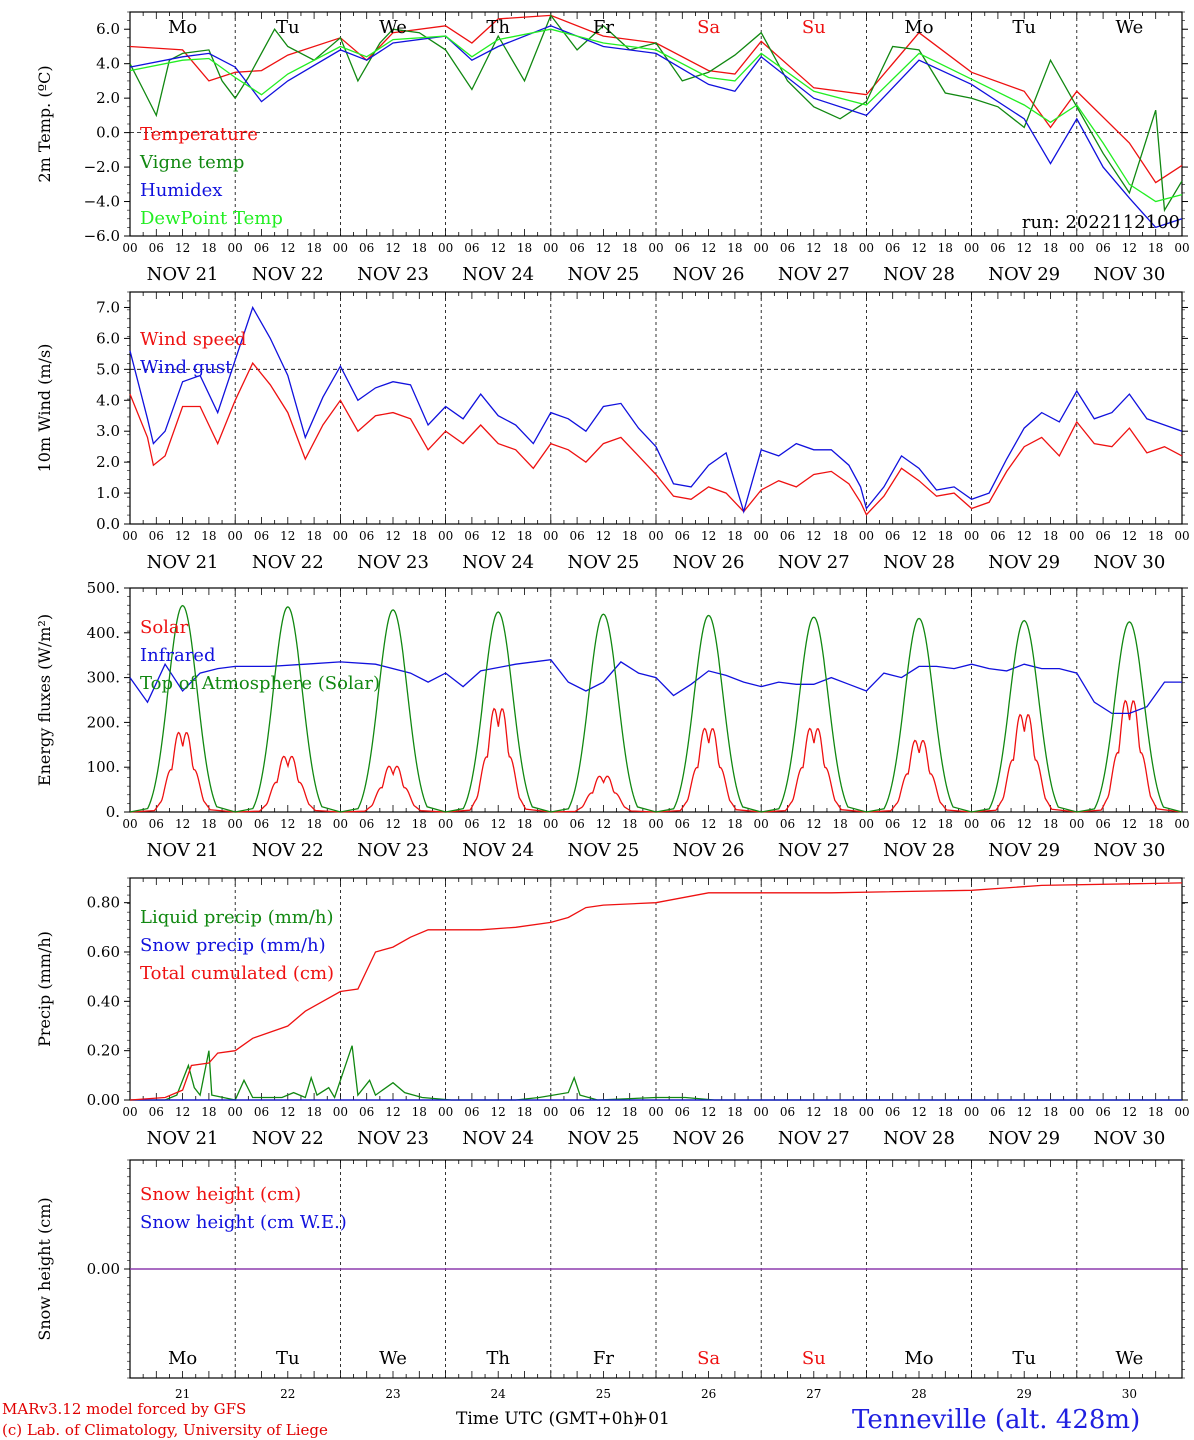 The width and height of the screenshot is (1194, 1440). I want to click on date-label: NOV 22, so click(288, 850).